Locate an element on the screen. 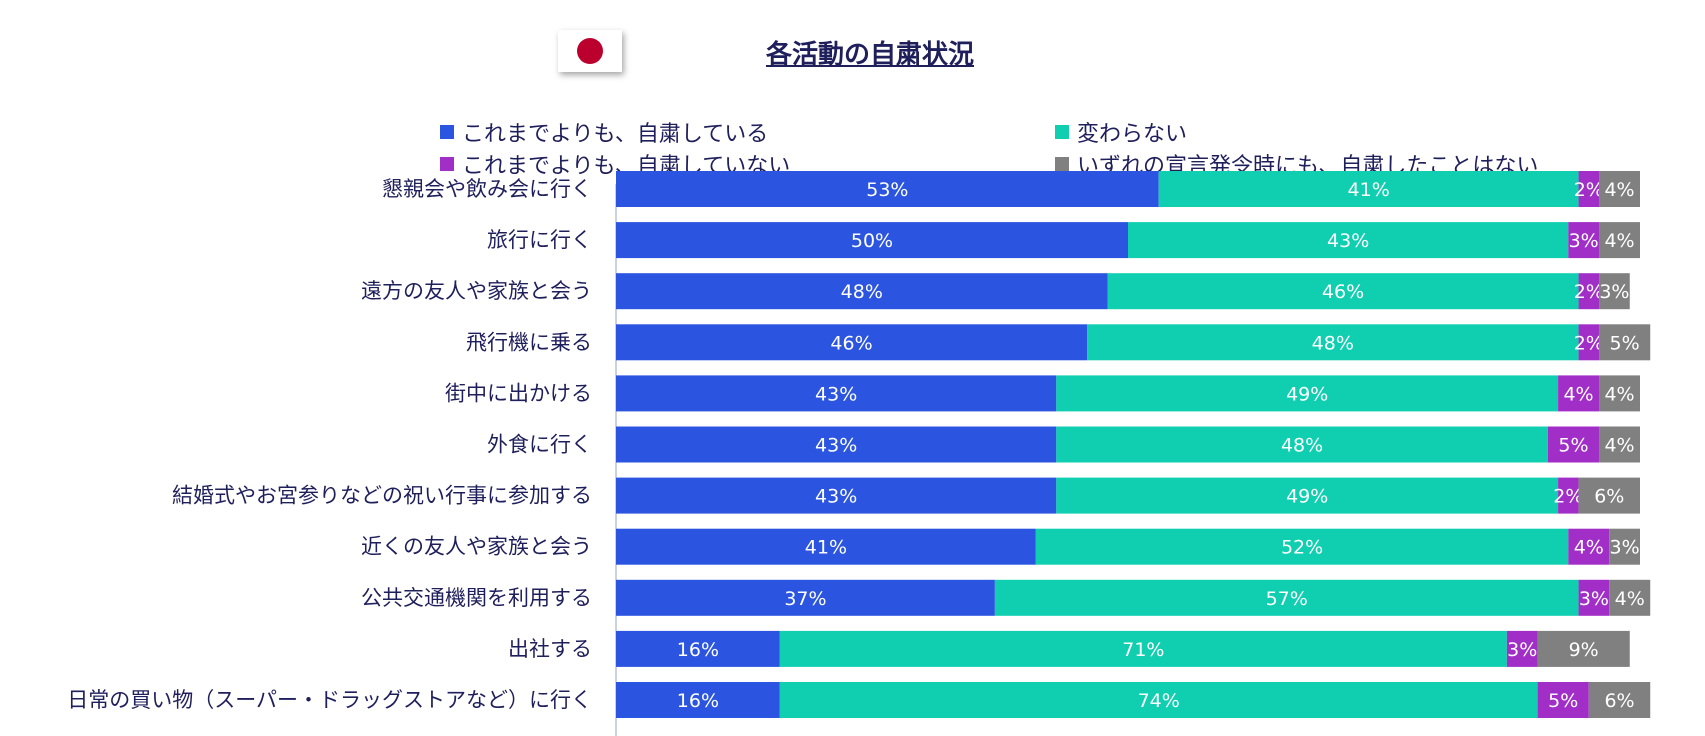 The width and height of the screenshot is (1705, 736). data-label: 53% is located at coordinates (887, 190).